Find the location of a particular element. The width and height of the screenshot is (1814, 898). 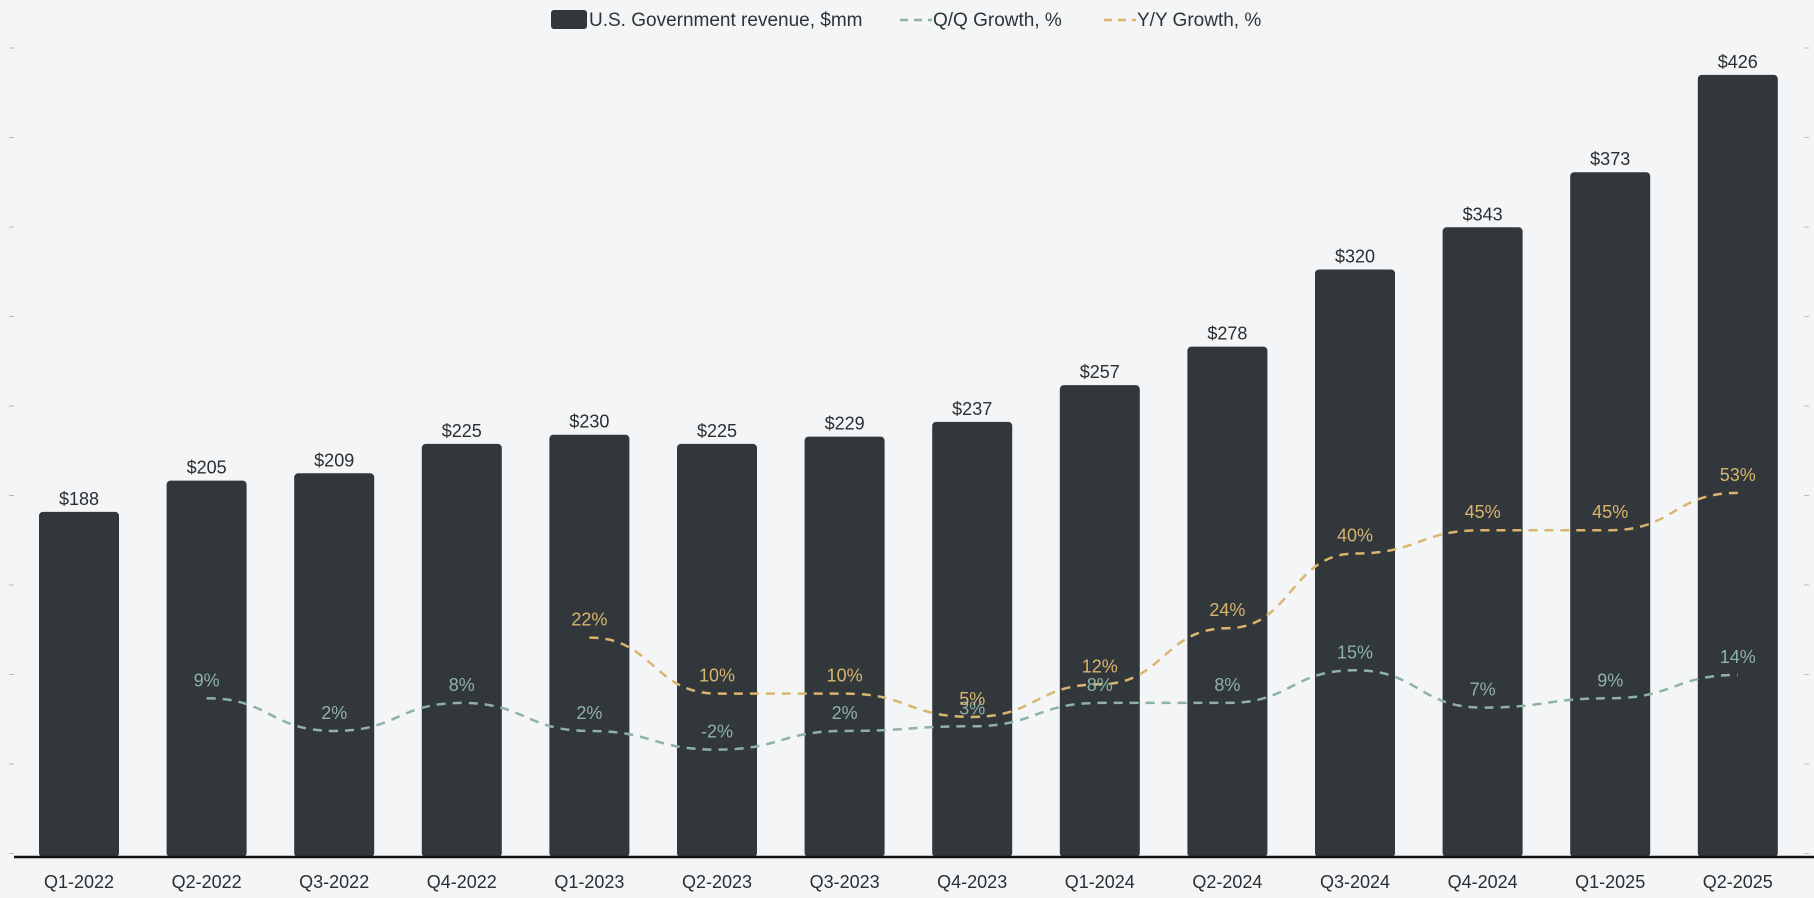

legend-bar-label: U.S. Government revenue, $mm is located at coordinates (726, 20).